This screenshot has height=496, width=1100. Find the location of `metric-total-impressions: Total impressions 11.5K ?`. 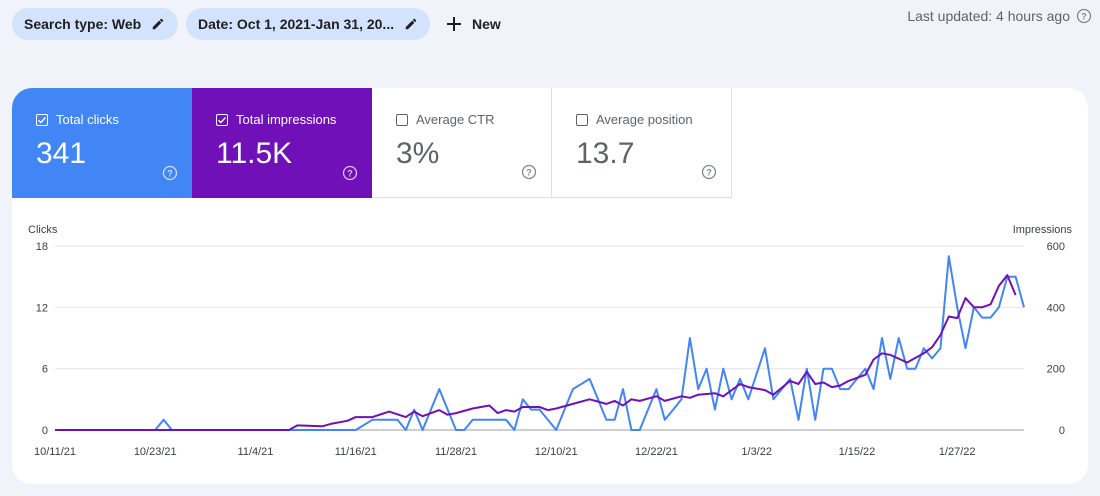

metric-total-impressions: Total impressions 11.5K ? is located at coordinates (282, 143).